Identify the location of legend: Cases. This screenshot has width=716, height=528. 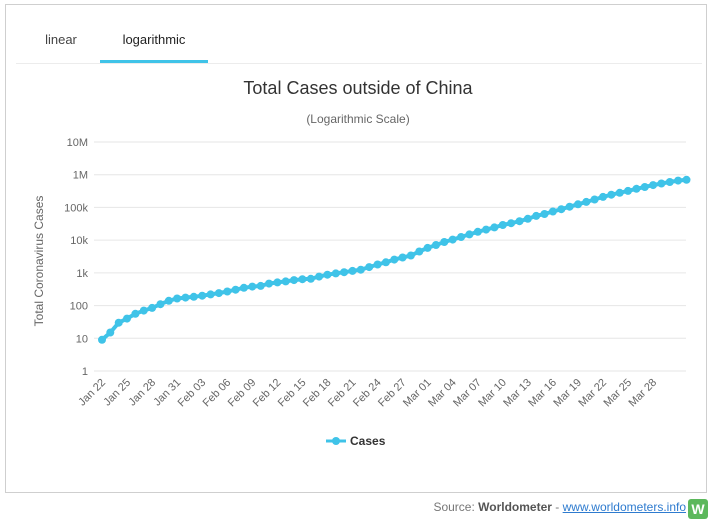
(356, 441).